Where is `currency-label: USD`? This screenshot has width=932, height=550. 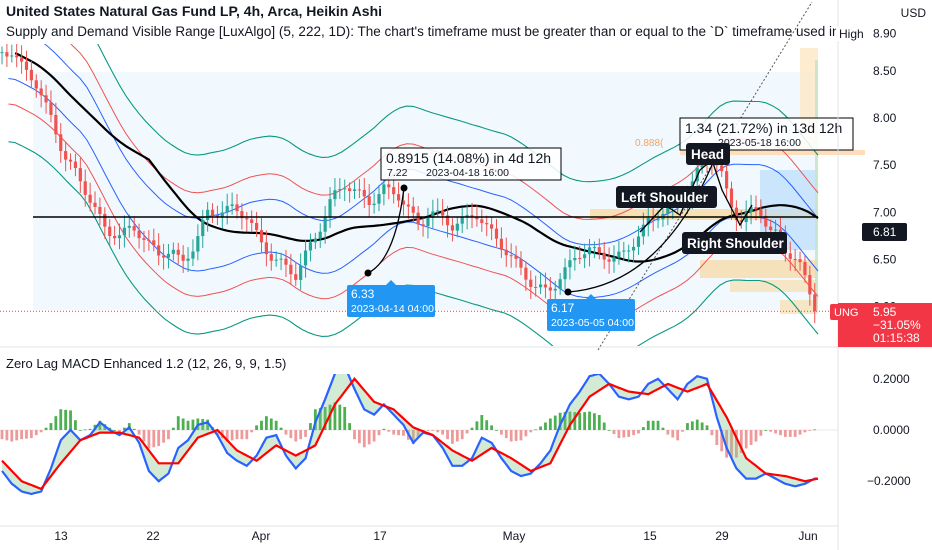
currency-label: USD is located at coordinates (913, 13).